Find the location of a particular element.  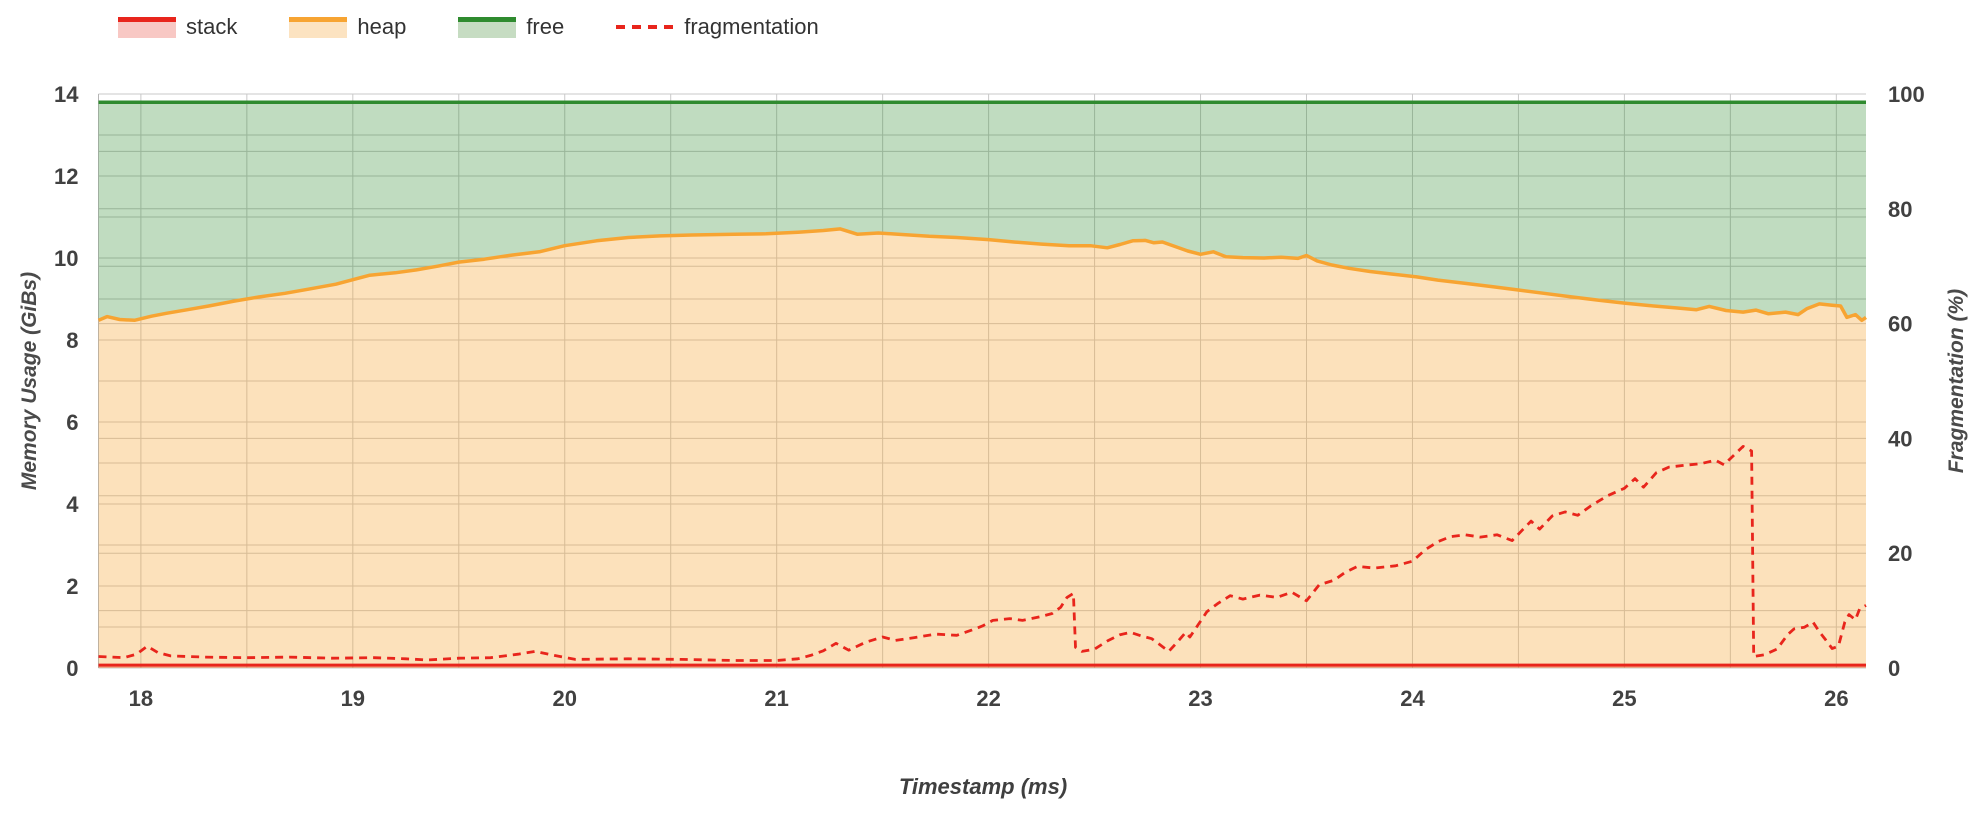

legend-item-heap: heap is located at coordinates (347, 27).